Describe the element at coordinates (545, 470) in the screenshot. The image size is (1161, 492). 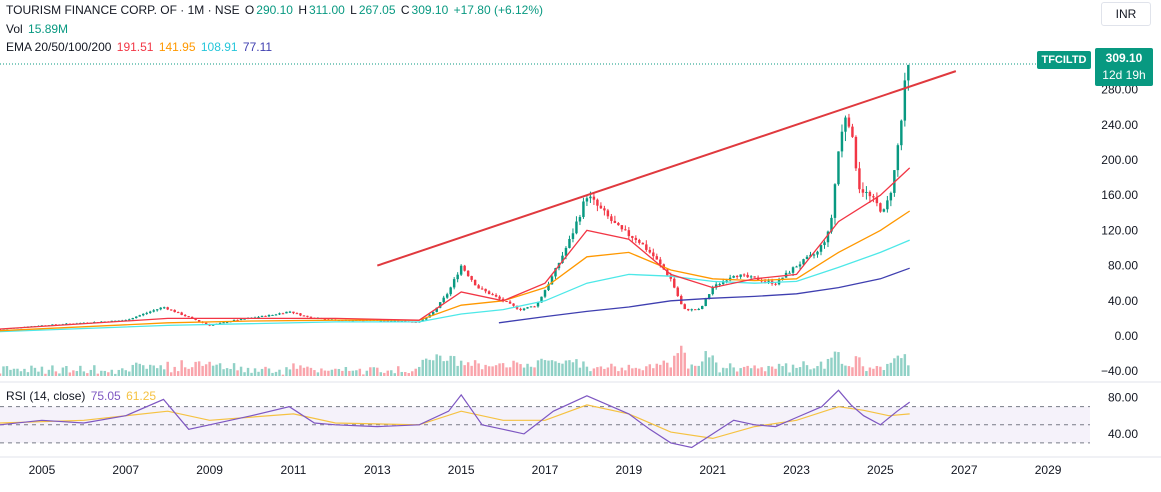
I see `time-axis-label: 2017` at that location.